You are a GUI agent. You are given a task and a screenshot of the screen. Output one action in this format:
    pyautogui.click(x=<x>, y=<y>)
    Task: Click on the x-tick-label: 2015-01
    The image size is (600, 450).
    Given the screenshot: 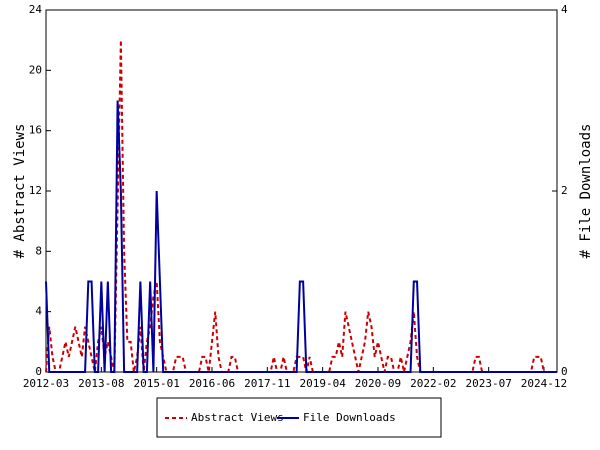 What is the action you would take?
    pyautogui.click(x=156, y=383)
    